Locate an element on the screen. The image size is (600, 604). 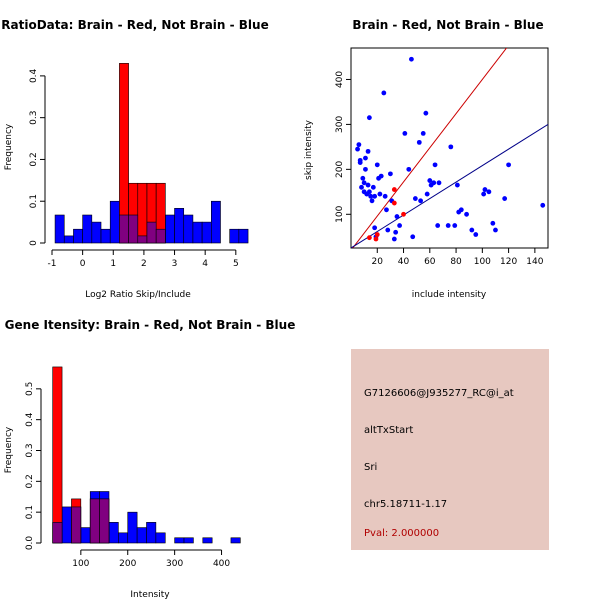
ratio-y-axis-label: Frequency is located at coordinates (9, 146).